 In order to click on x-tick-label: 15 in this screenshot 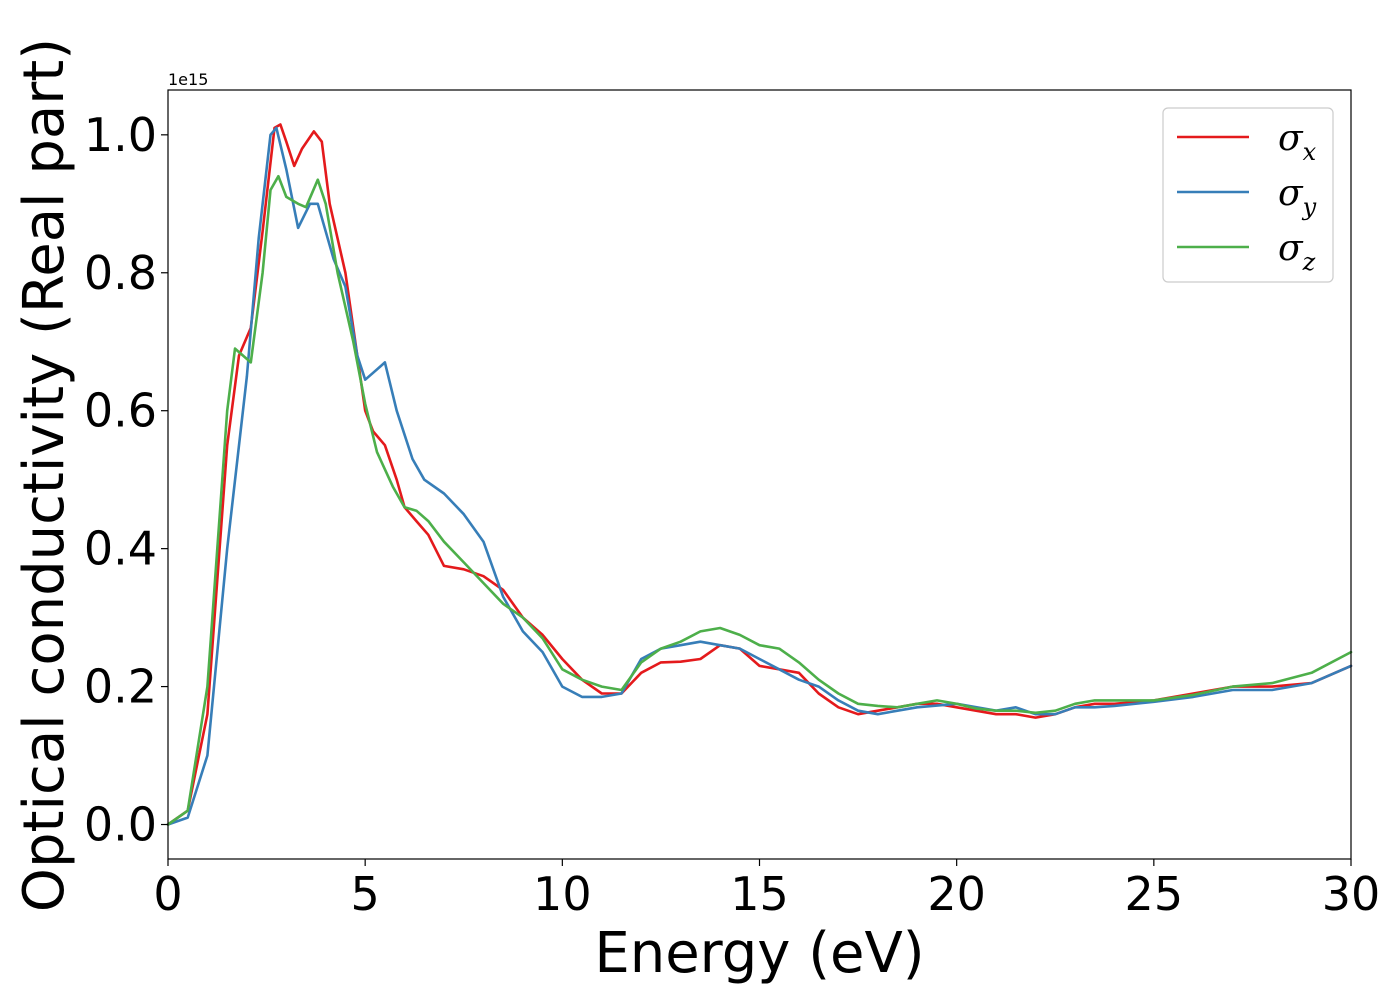, I will do `click(759, 894)`.